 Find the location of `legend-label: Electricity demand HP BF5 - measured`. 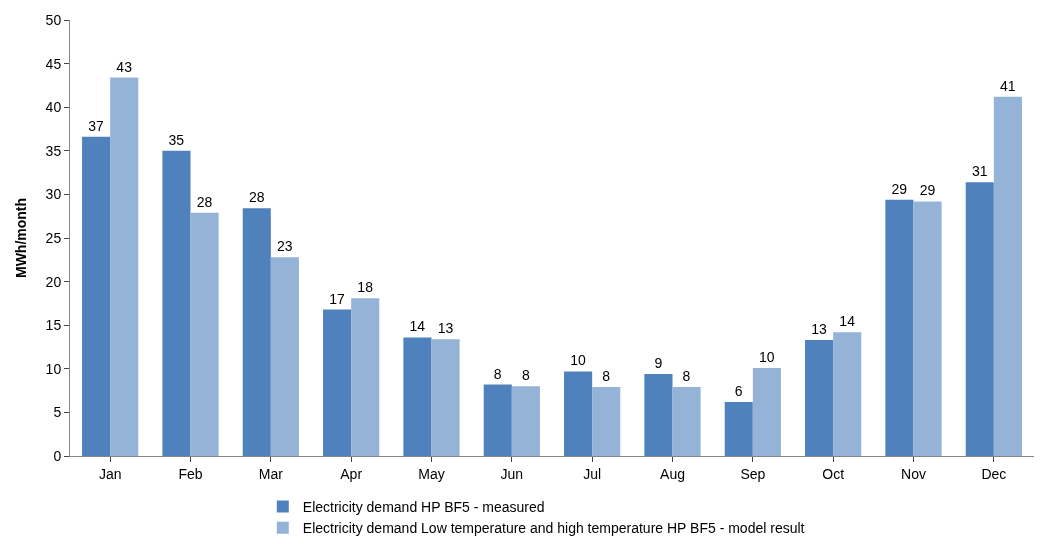

legend-label: Electricity demand HP BF5 - measured is located at coordinates (423, 506).